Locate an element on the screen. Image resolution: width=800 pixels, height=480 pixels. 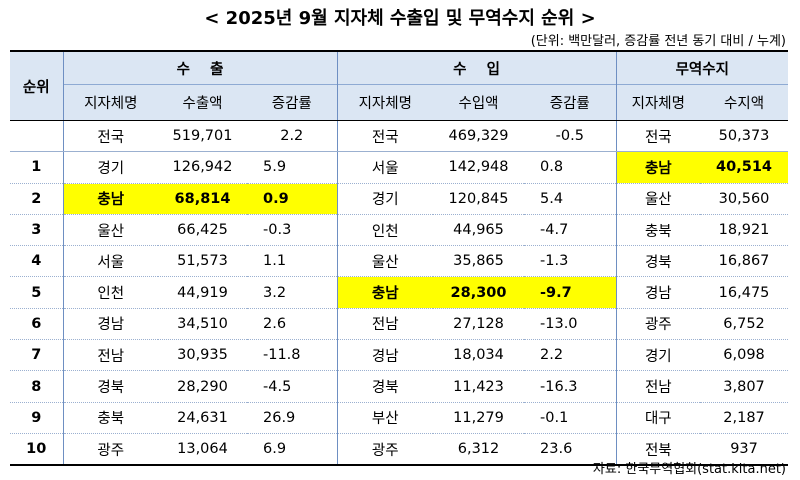
balance-region-cell: 경북 is located at coordinates (658, 261).